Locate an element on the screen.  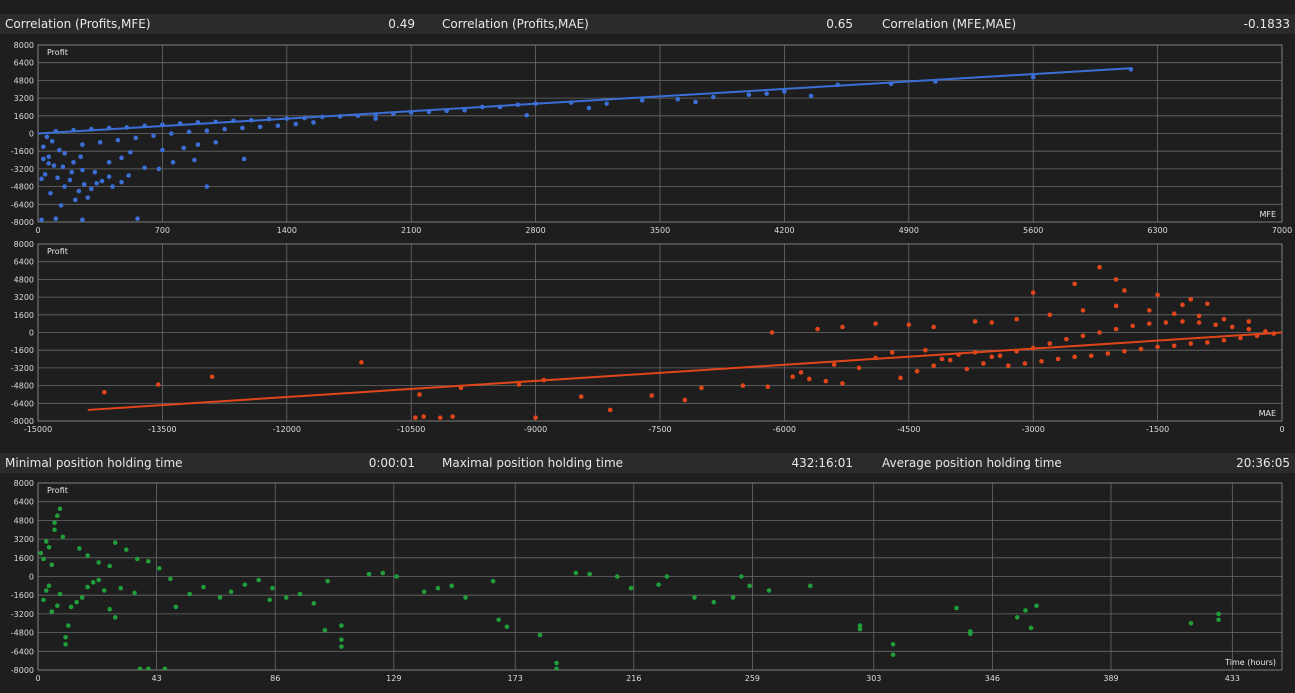
x-axis-label: Time (hours) is located at coordinates (1250, 662).